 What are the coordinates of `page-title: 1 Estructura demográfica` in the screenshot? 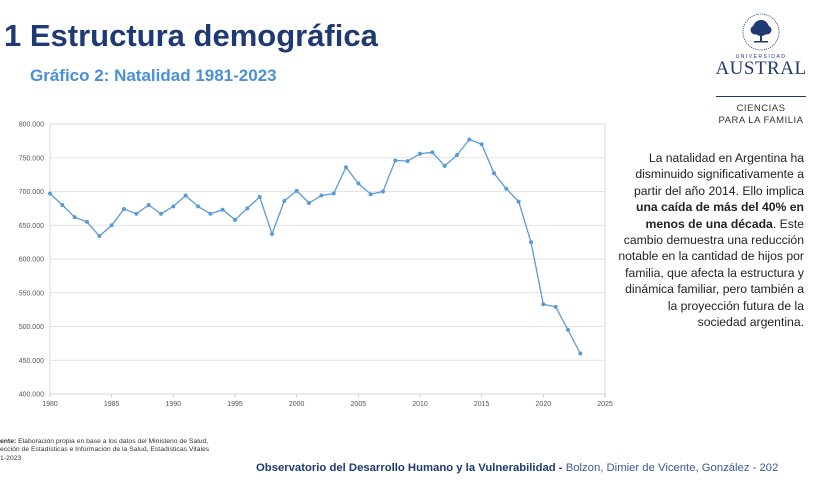 It's located at (191, 35).